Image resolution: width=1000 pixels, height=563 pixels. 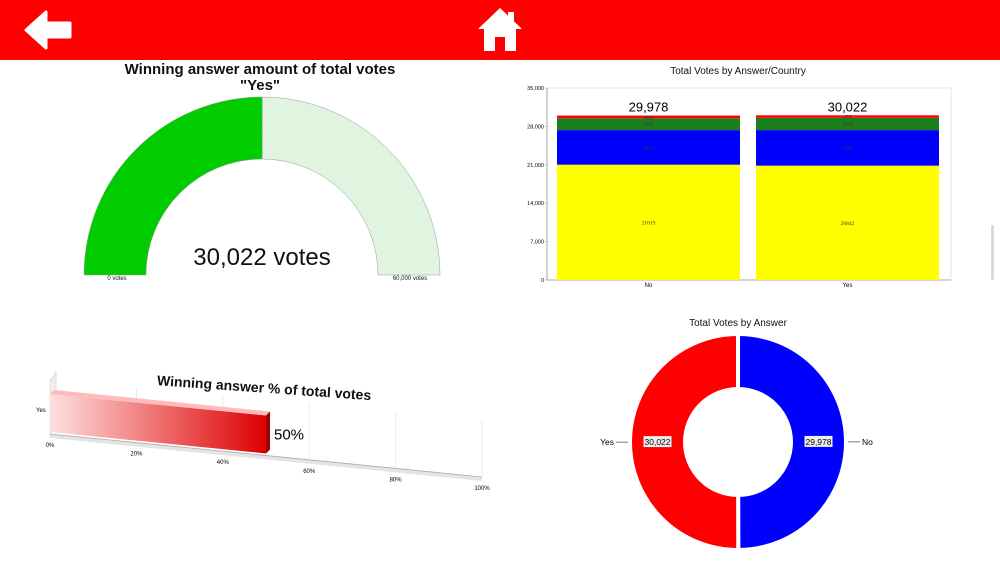 I want to click on arrow-left-icon, so click(x=48, y=30).